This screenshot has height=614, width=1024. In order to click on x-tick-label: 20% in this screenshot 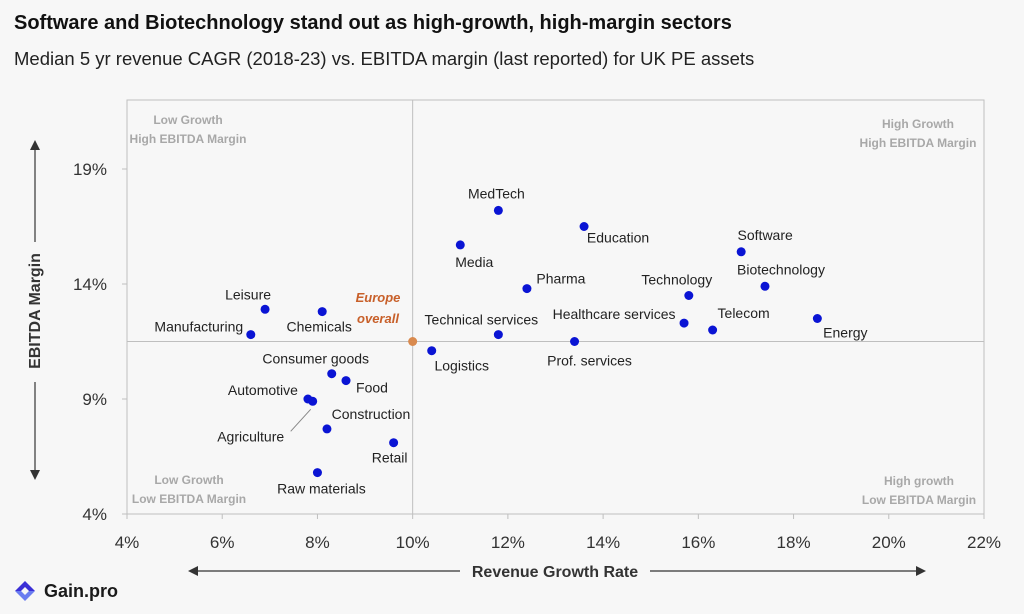, I will do `click(889, 542)`.